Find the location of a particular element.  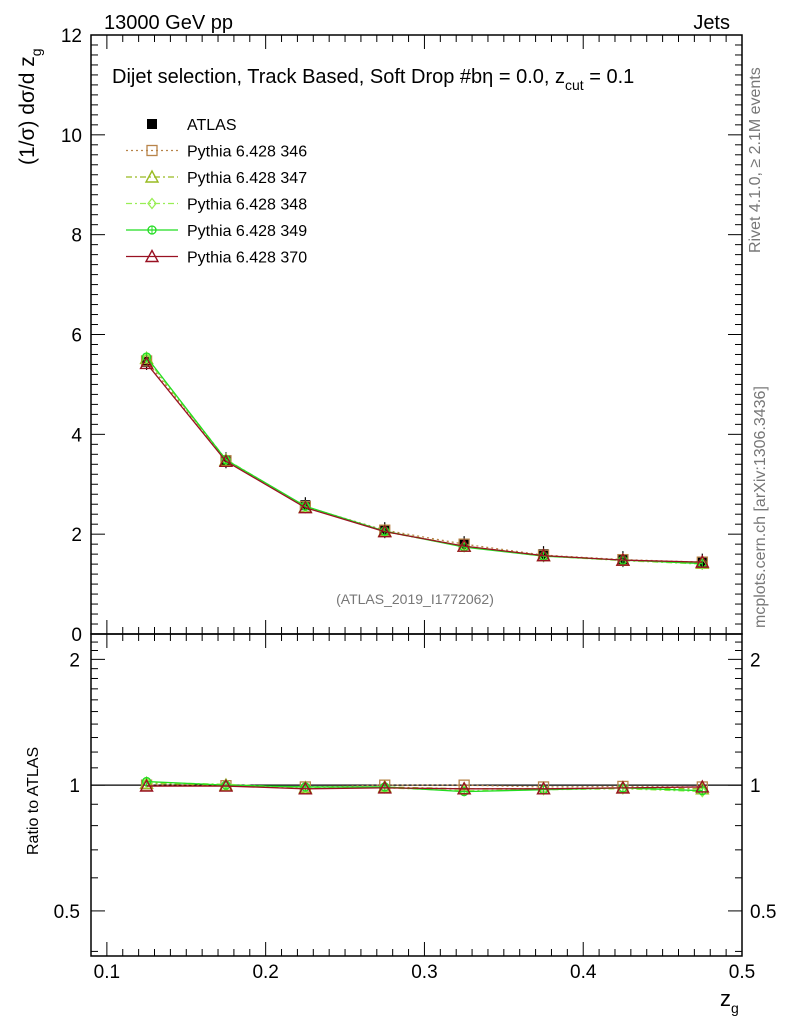

legend-label: Pythia 6.428 347 is located at coordinates (247, 178).